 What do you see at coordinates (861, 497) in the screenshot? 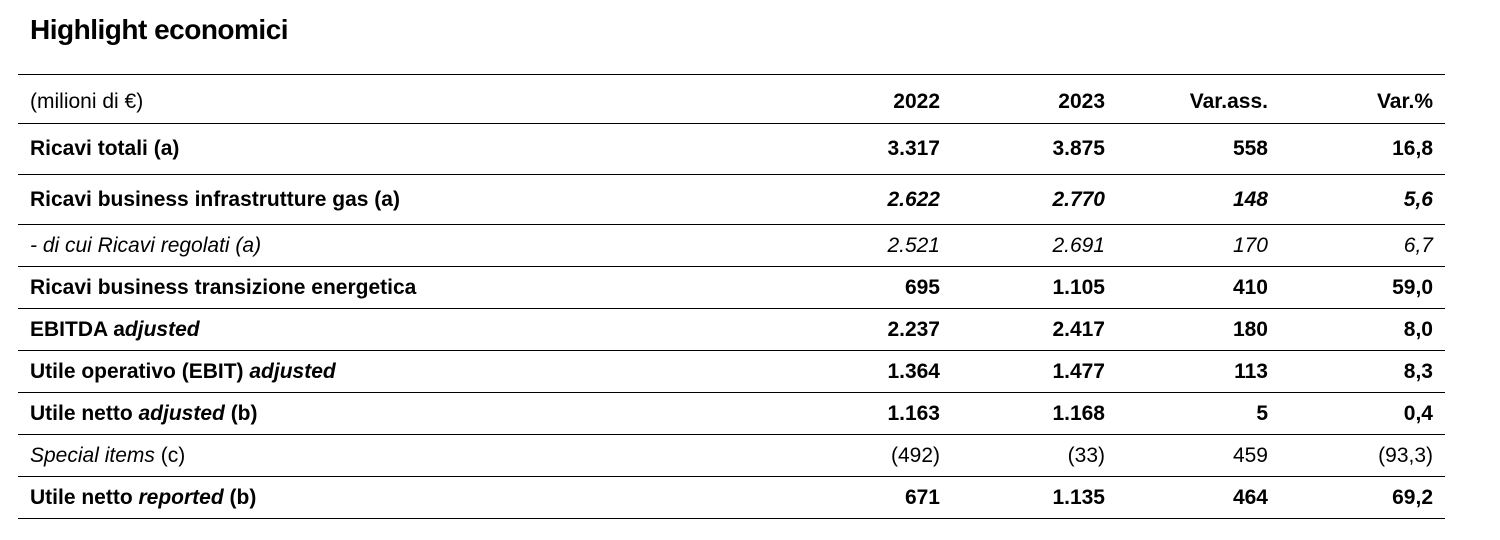
I see `value-cell: 671` at bounding box center [861, 497].